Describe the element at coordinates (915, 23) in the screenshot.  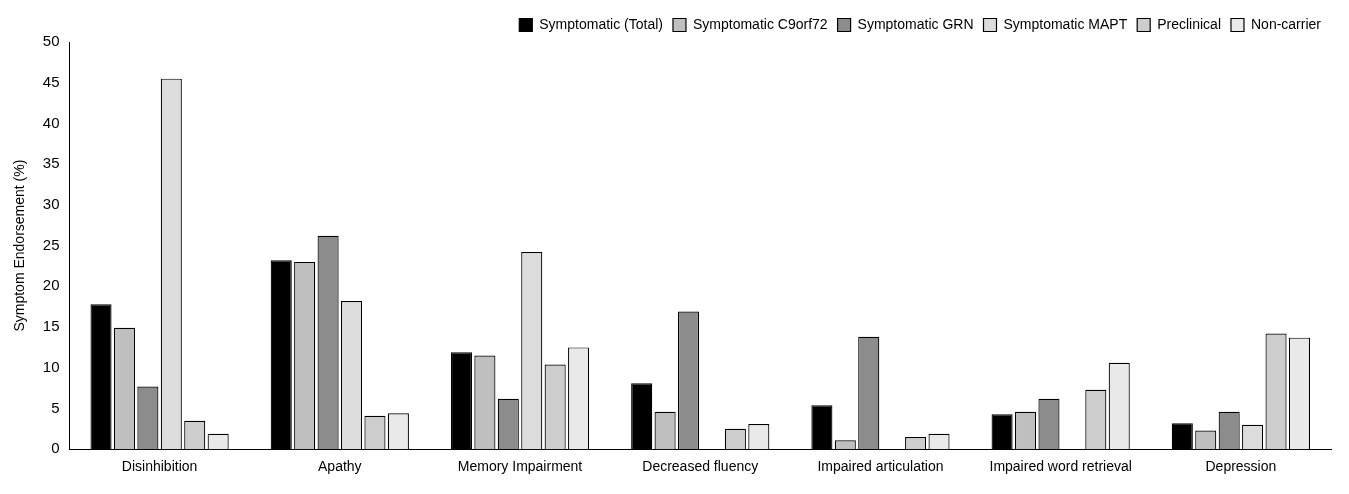
I see `legend-label: Symptomatic GRN` at that location.